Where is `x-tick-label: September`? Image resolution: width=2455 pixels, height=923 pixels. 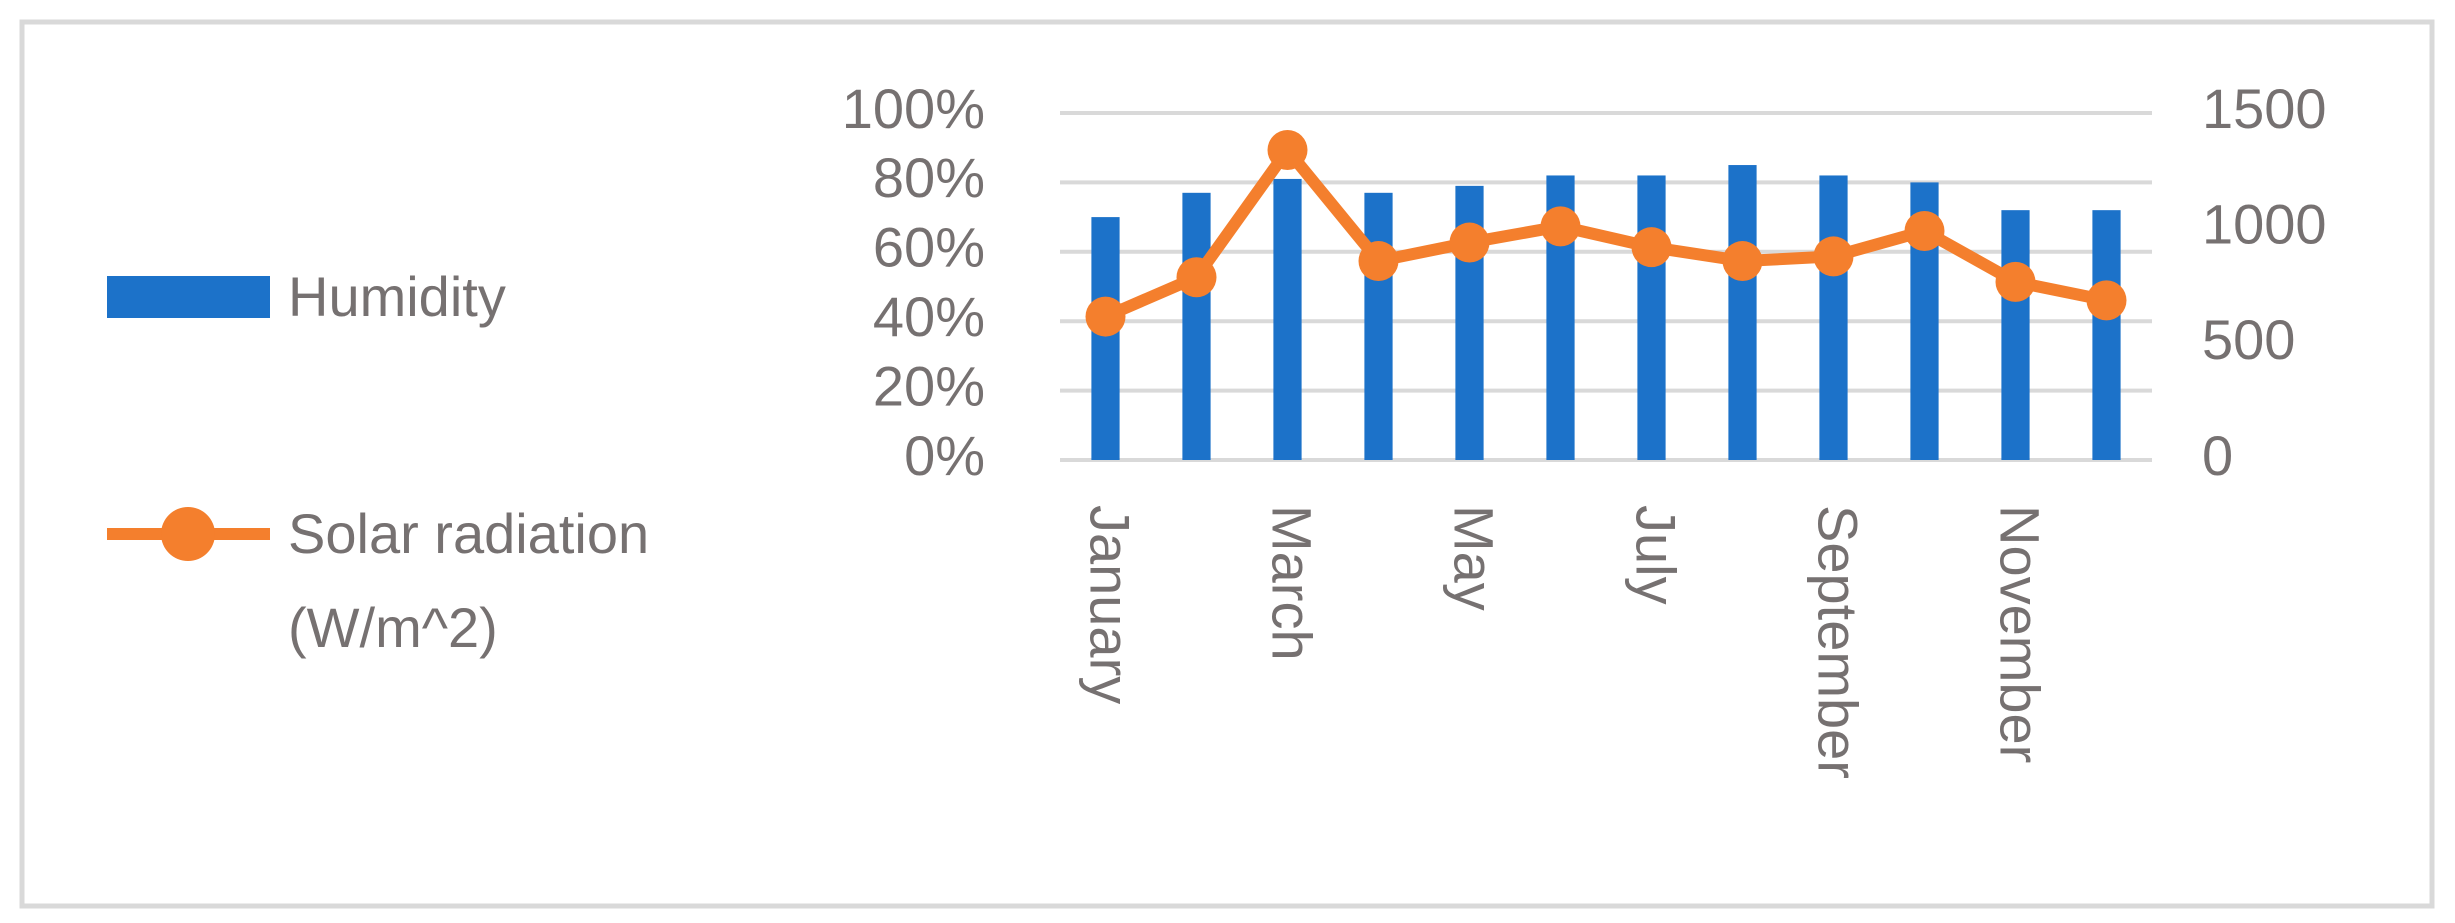
x-tick-label: September is located at coordinates (1838, 642).